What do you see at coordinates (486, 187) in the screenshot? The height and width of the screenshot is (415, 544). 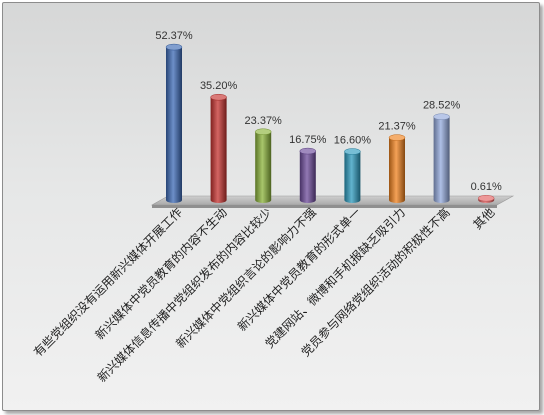 I see `value-label: 0.61%` at bounding box center [486, 187].